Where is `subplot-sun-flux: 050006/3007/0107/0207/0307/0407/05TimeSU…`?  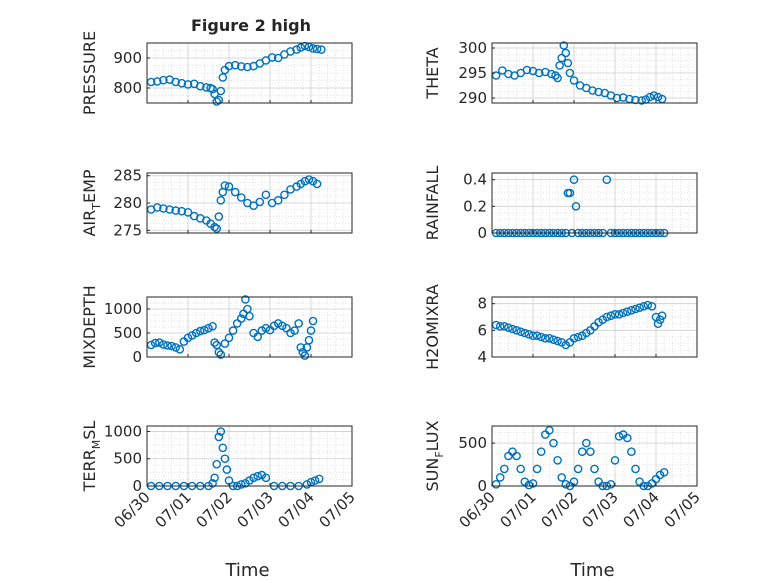 subplot-sun-flux: 050006/3007/0107/0207/0307/0407/05TimeSU… is located at coordinates (563, 500).